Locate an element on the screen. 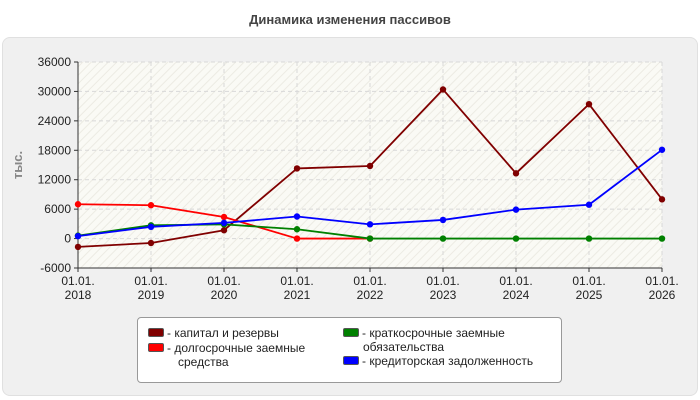 This screenshot has width=700, height=400. legend-label-longterm: - долгосрочные заемные is located at coordinates (236, 348).